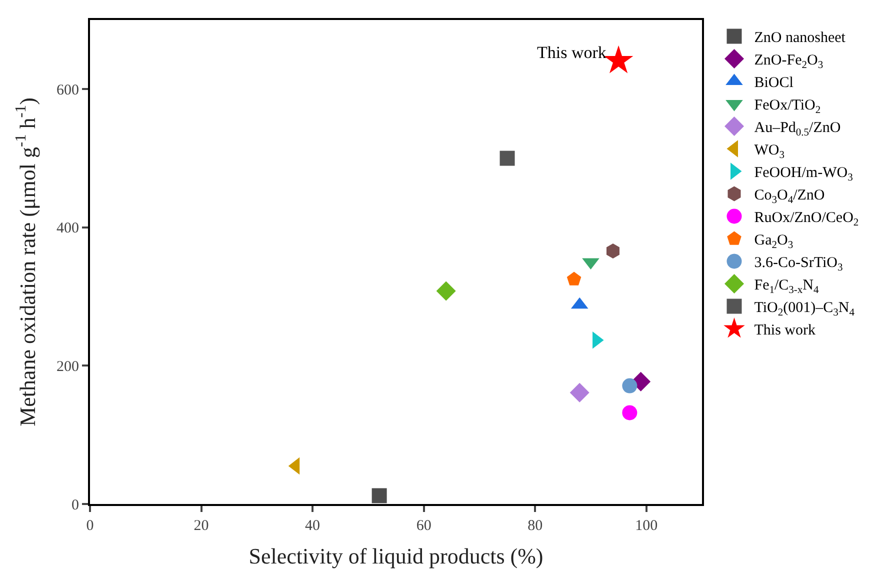  Describe the element at coordinates (806, 219) in the screenshot. I see `legend-label: RuOx/ZnO/CeO$_{2}$` at that location.